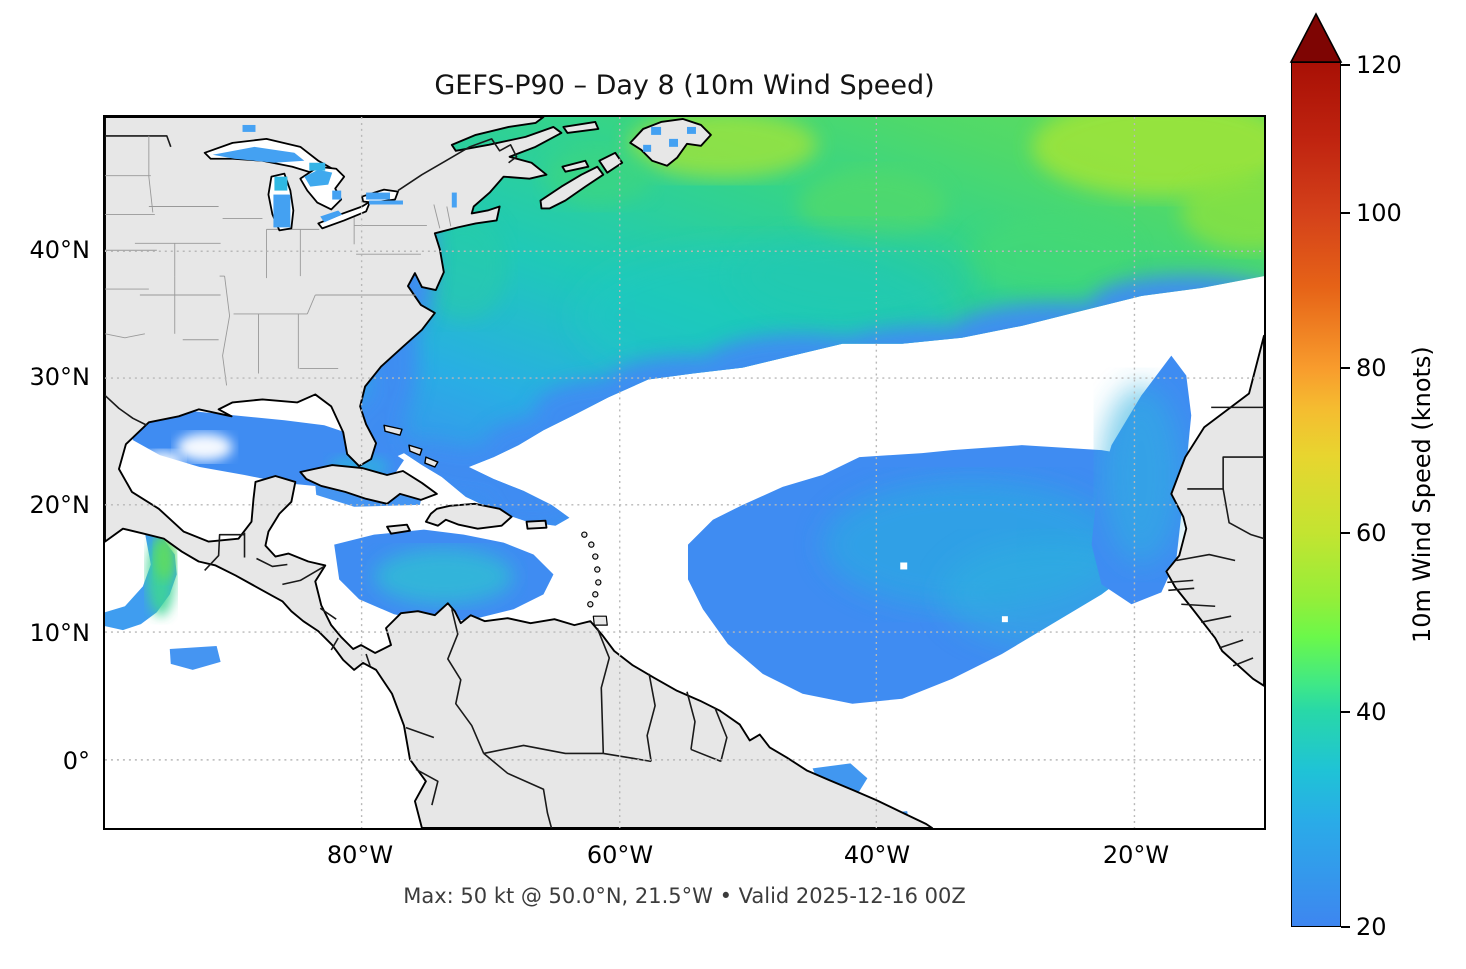 The width and height of the screenshot is (1466, 969). I want to click on trinidad, so click(600, 620).